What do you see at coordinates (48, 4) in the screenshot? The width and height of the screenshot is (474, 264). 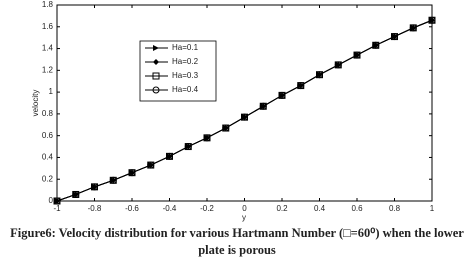 I see `y-tick-label: 1.8` at bounding box center [48, 4].